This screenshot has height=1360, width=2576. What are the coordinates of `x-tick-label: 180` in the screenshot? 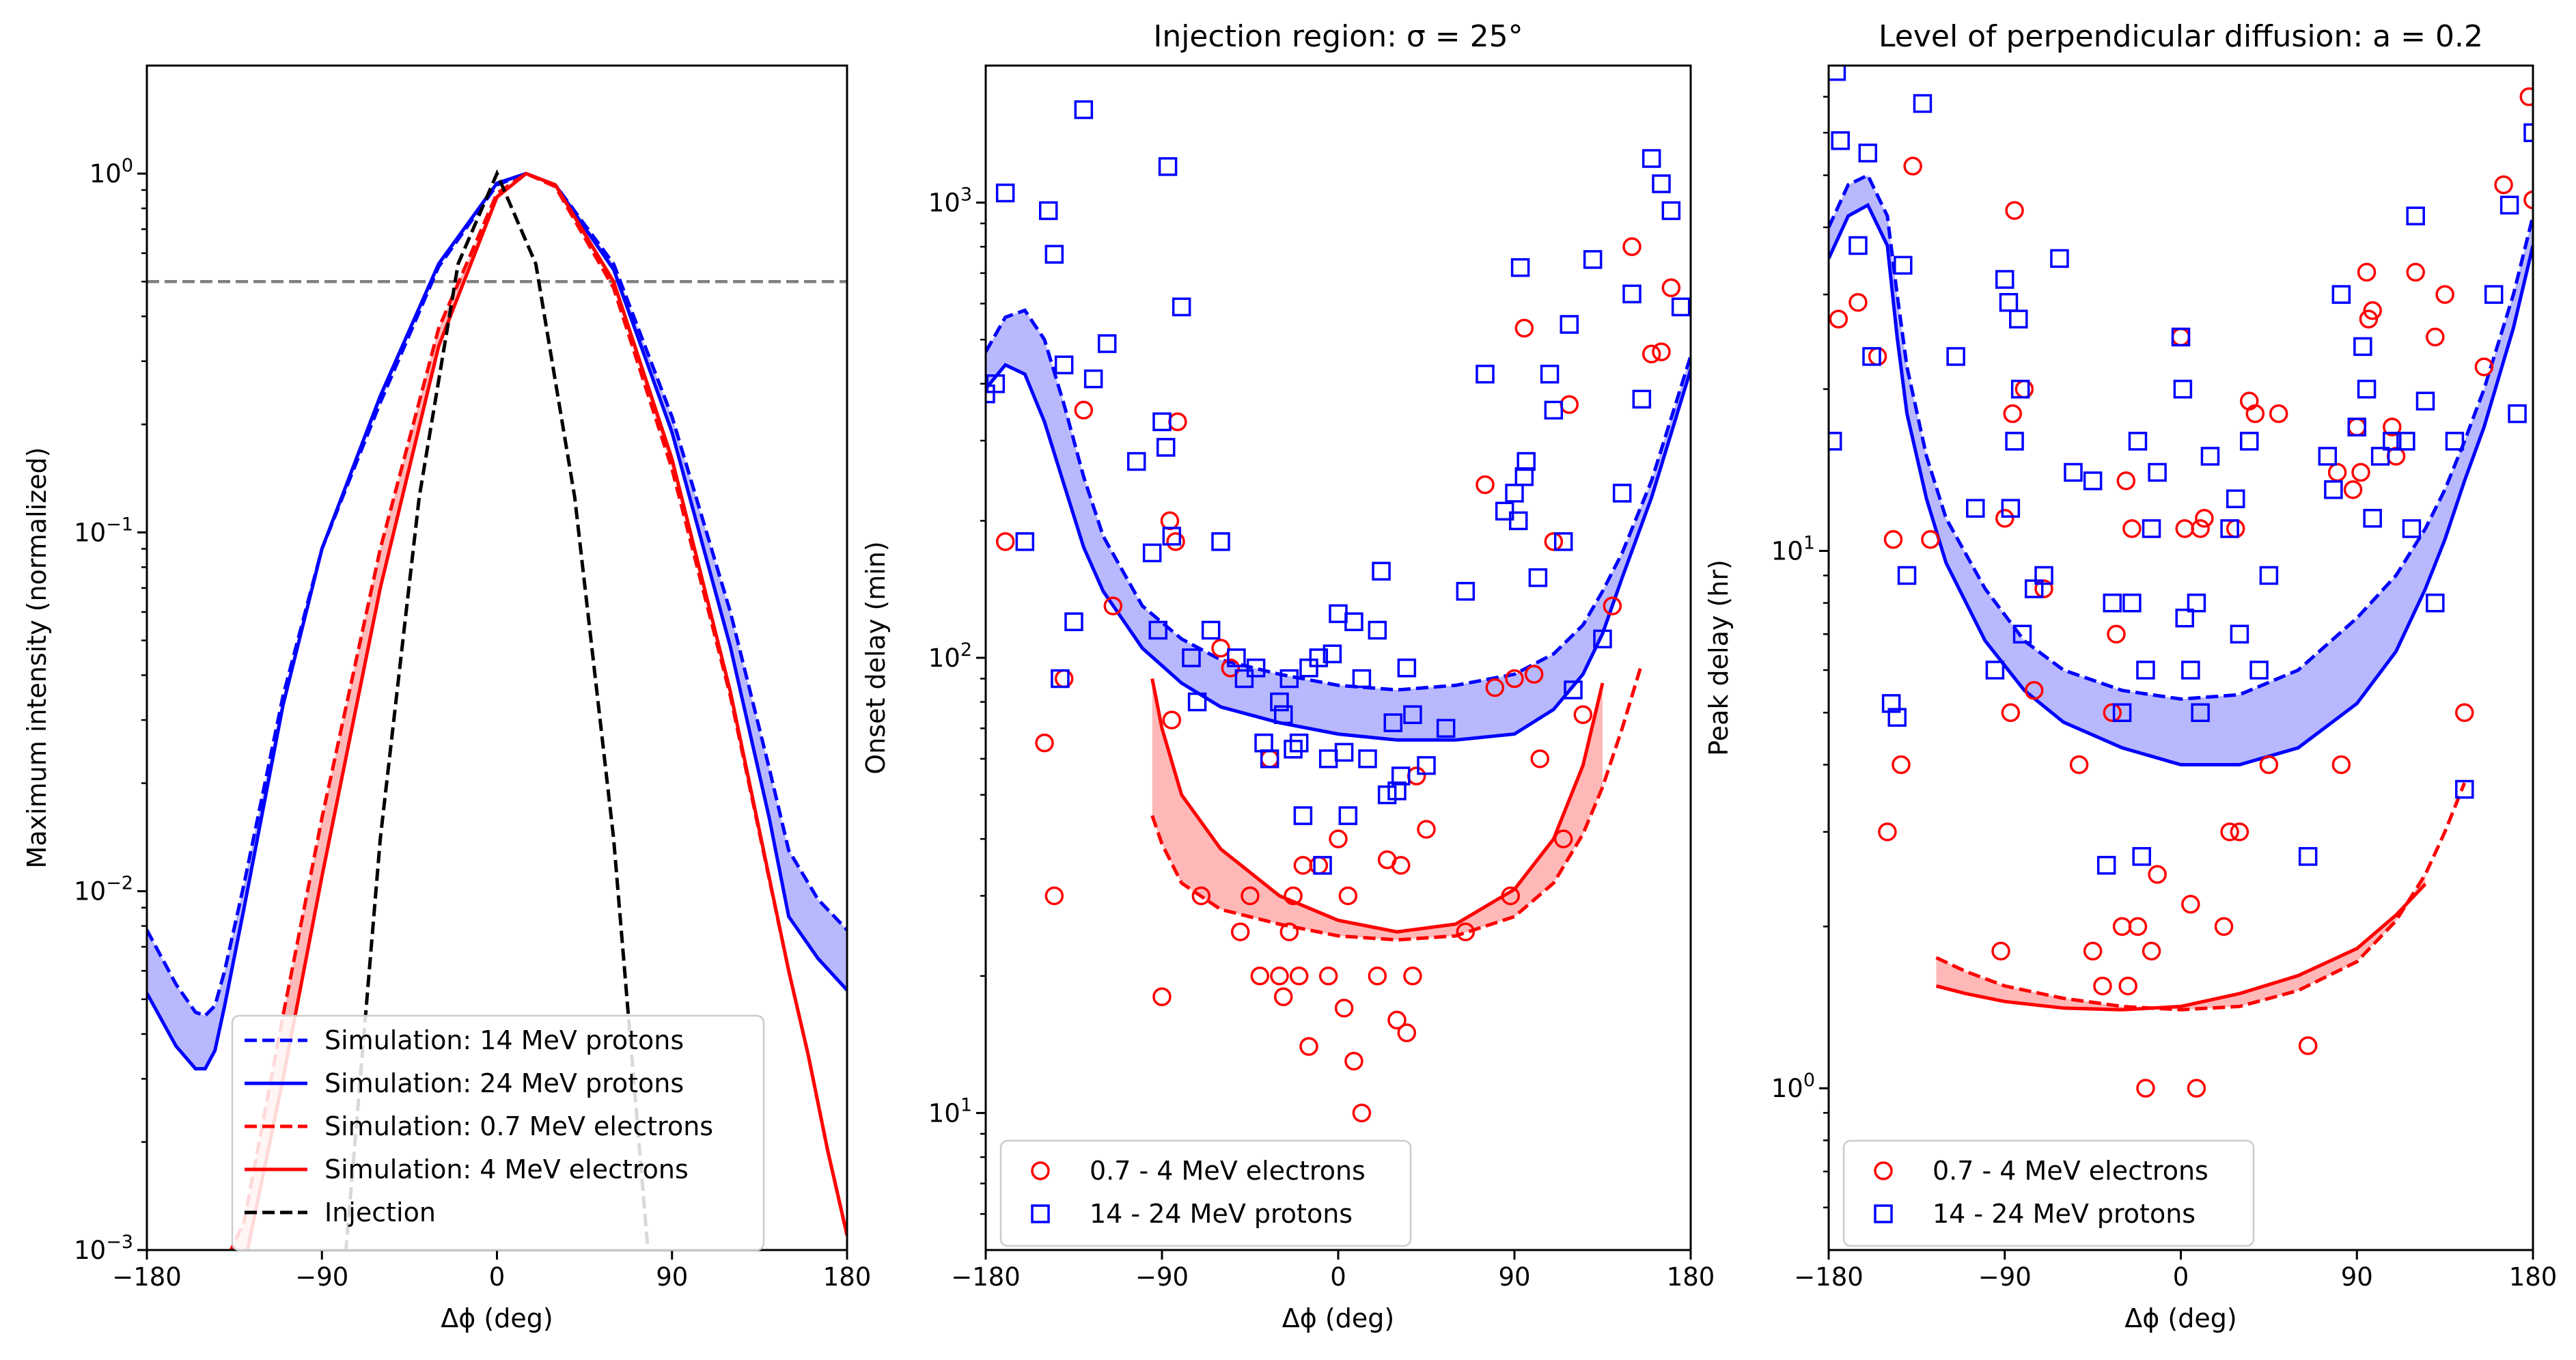 It's located at (847, 1277).